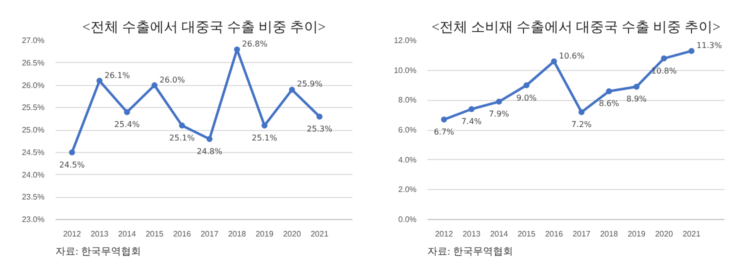 This screenshot has width=745, height=264. What do you see at coordinates (499, 114) in the screenshot?
I see `data-label: 7.9%` at bounding box center [499, 114].